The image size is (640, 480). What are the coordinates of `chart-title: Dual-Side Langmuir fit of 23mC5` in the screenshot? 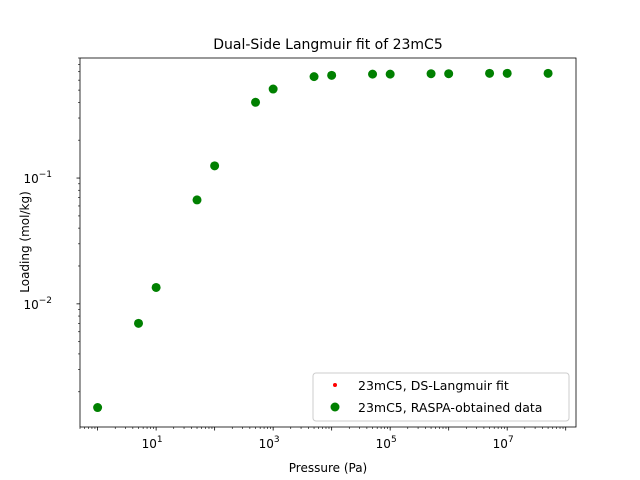 It's located at (327, 45).